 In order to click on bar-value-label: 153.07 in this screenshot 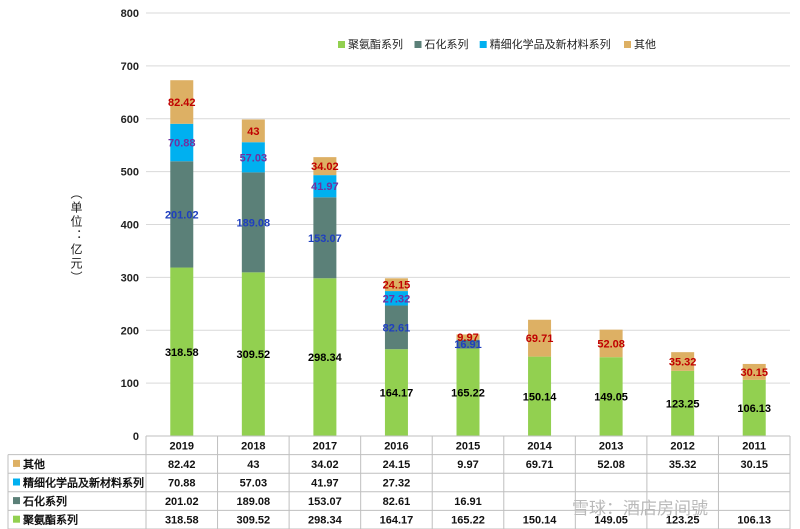, I will do `click(325, 239)`.